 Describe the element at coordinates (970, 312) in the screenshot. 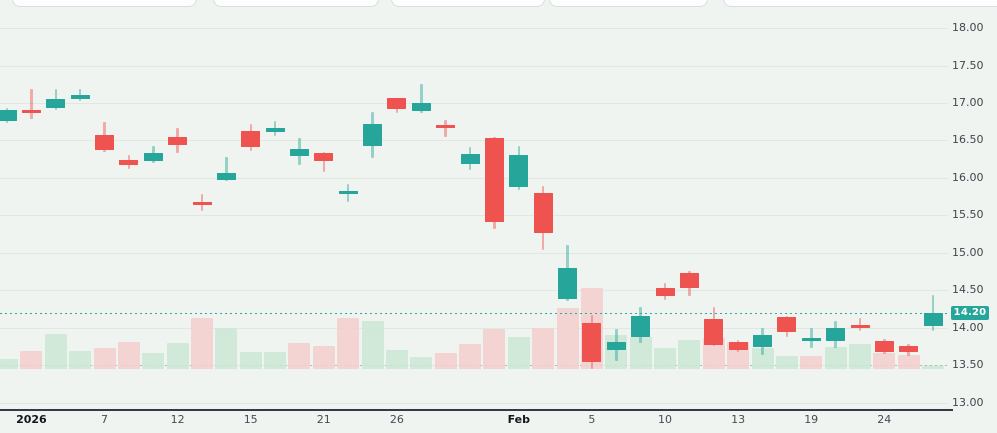

I see `last-price-badge: 14.20` at that location.